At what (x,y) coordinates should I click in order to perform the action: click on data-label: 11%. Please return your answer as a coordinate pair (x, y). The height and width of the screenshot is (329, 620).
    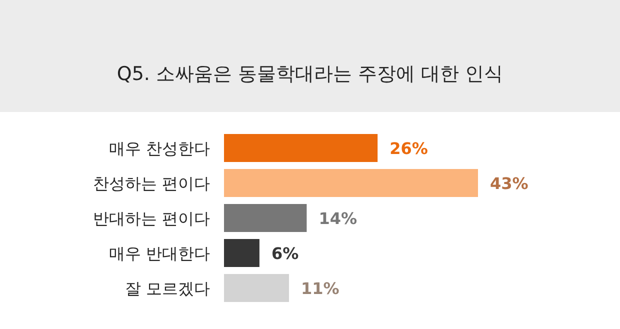
    Looking at the image, I should click on (320, 288).